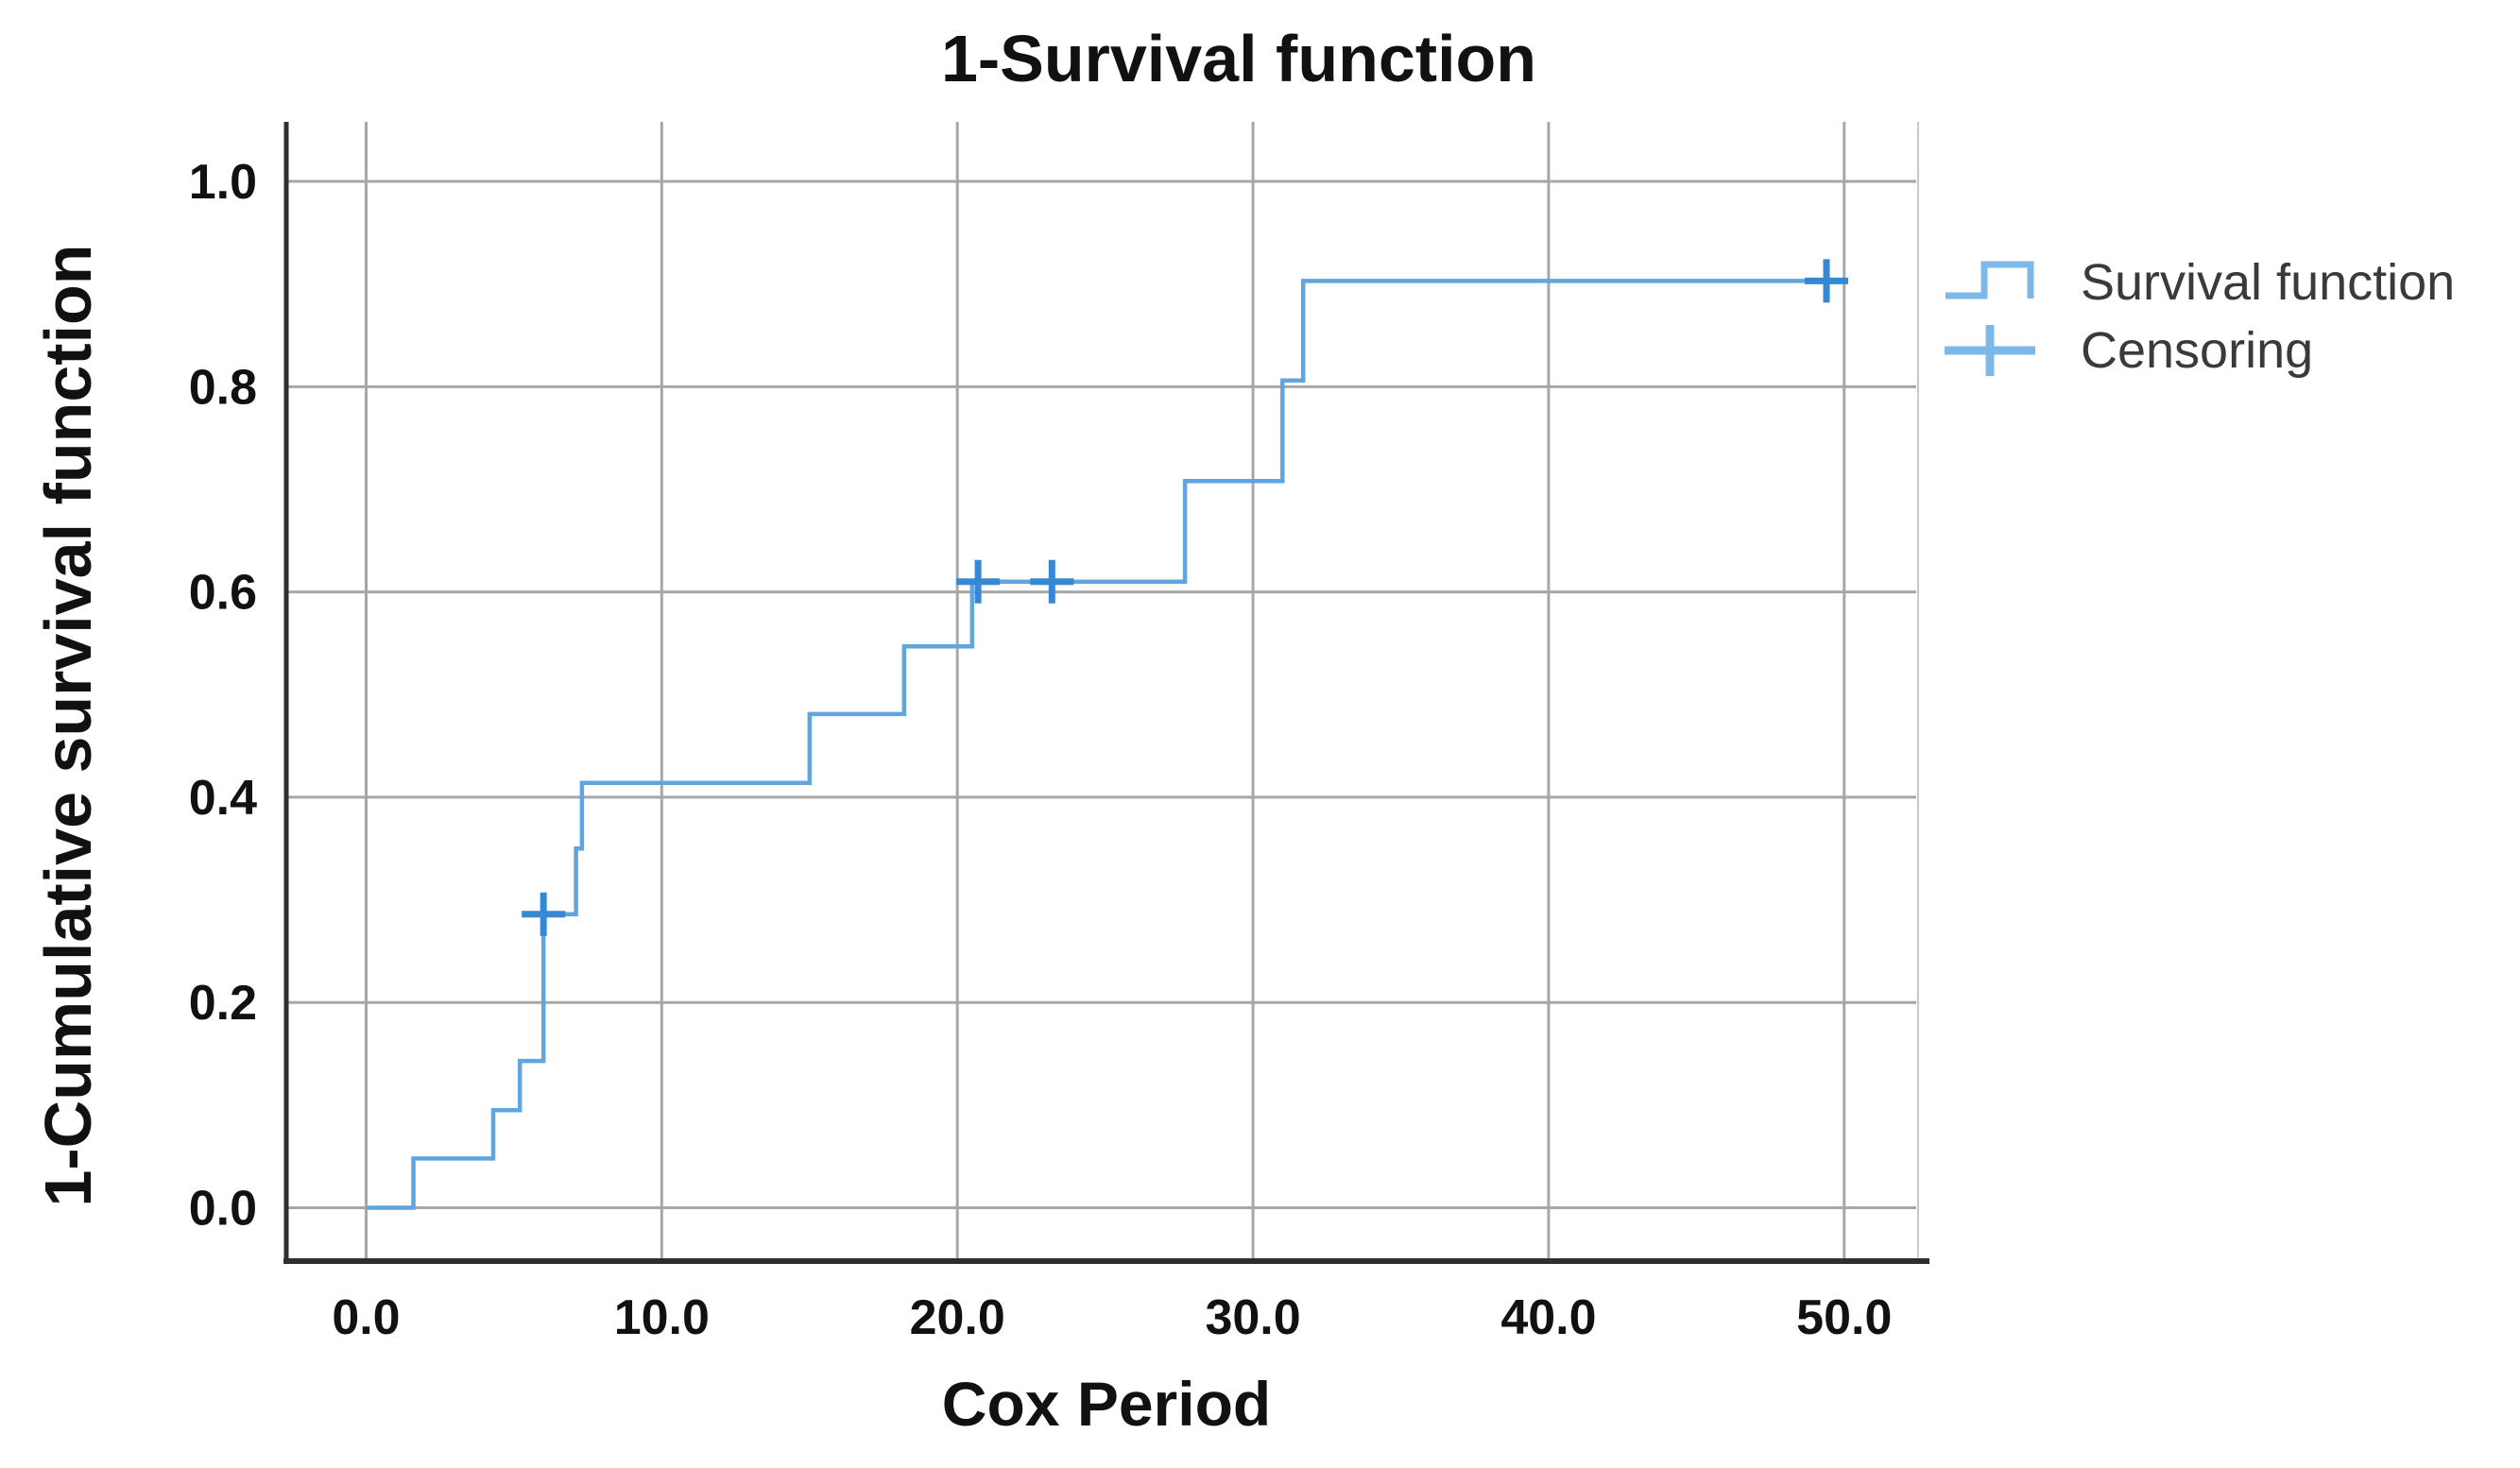  Describe the element at coordinates (662, 1317) in the screenshot. I see `x-tick-label: 10.0` at that location.